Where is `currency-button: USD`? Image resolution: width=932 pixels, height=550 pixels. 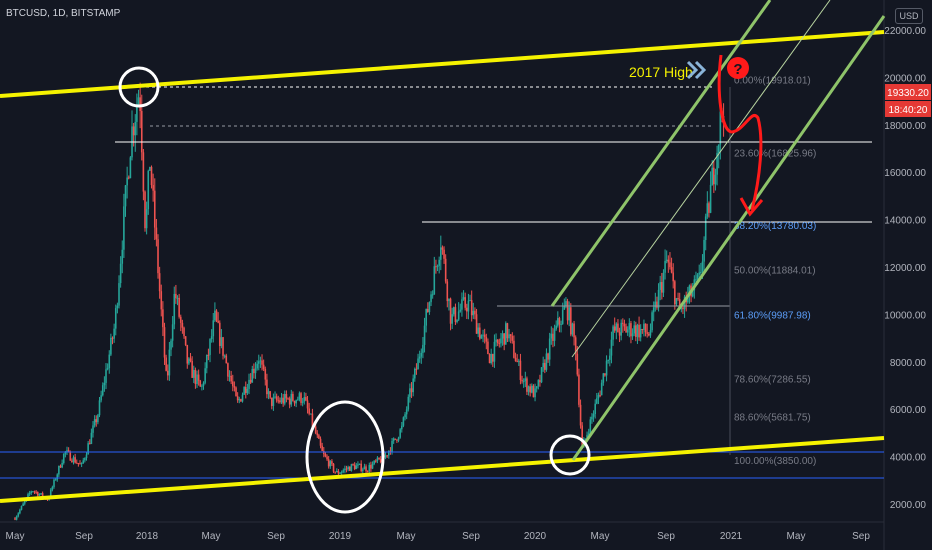 currency-button: USD is located at coordinates (909, 16).